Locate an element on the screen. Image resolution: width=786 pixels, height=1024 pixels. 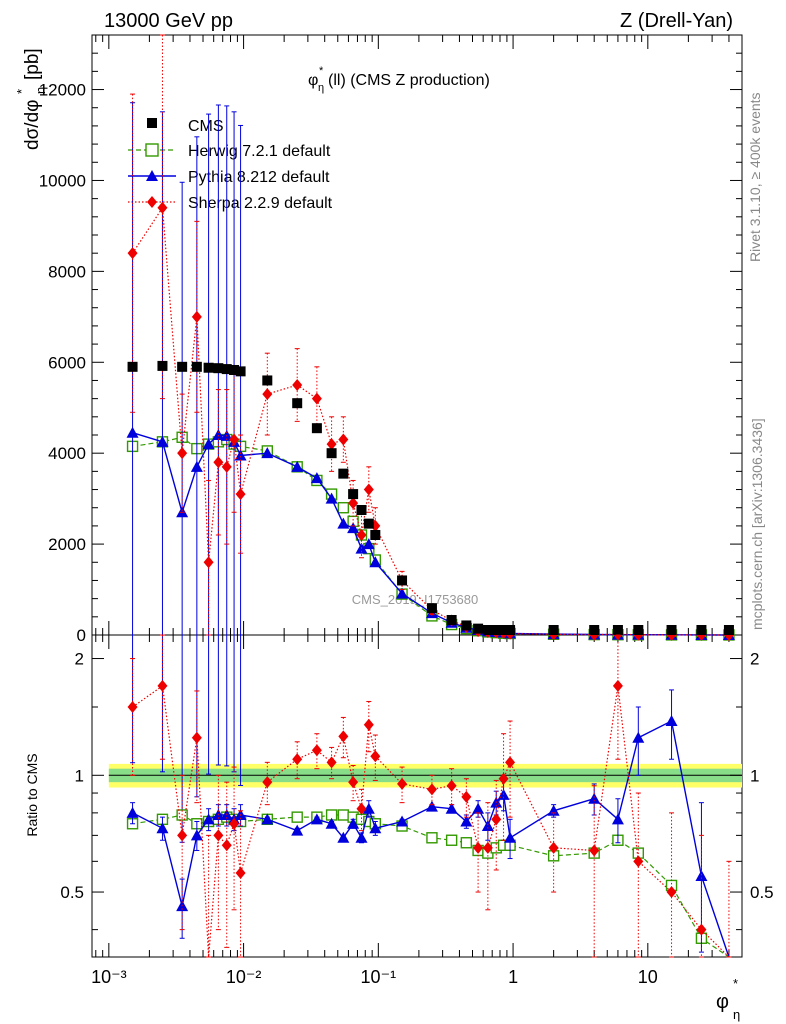
ratio-ytick-label: 2 is located at coordinates (79, 659).